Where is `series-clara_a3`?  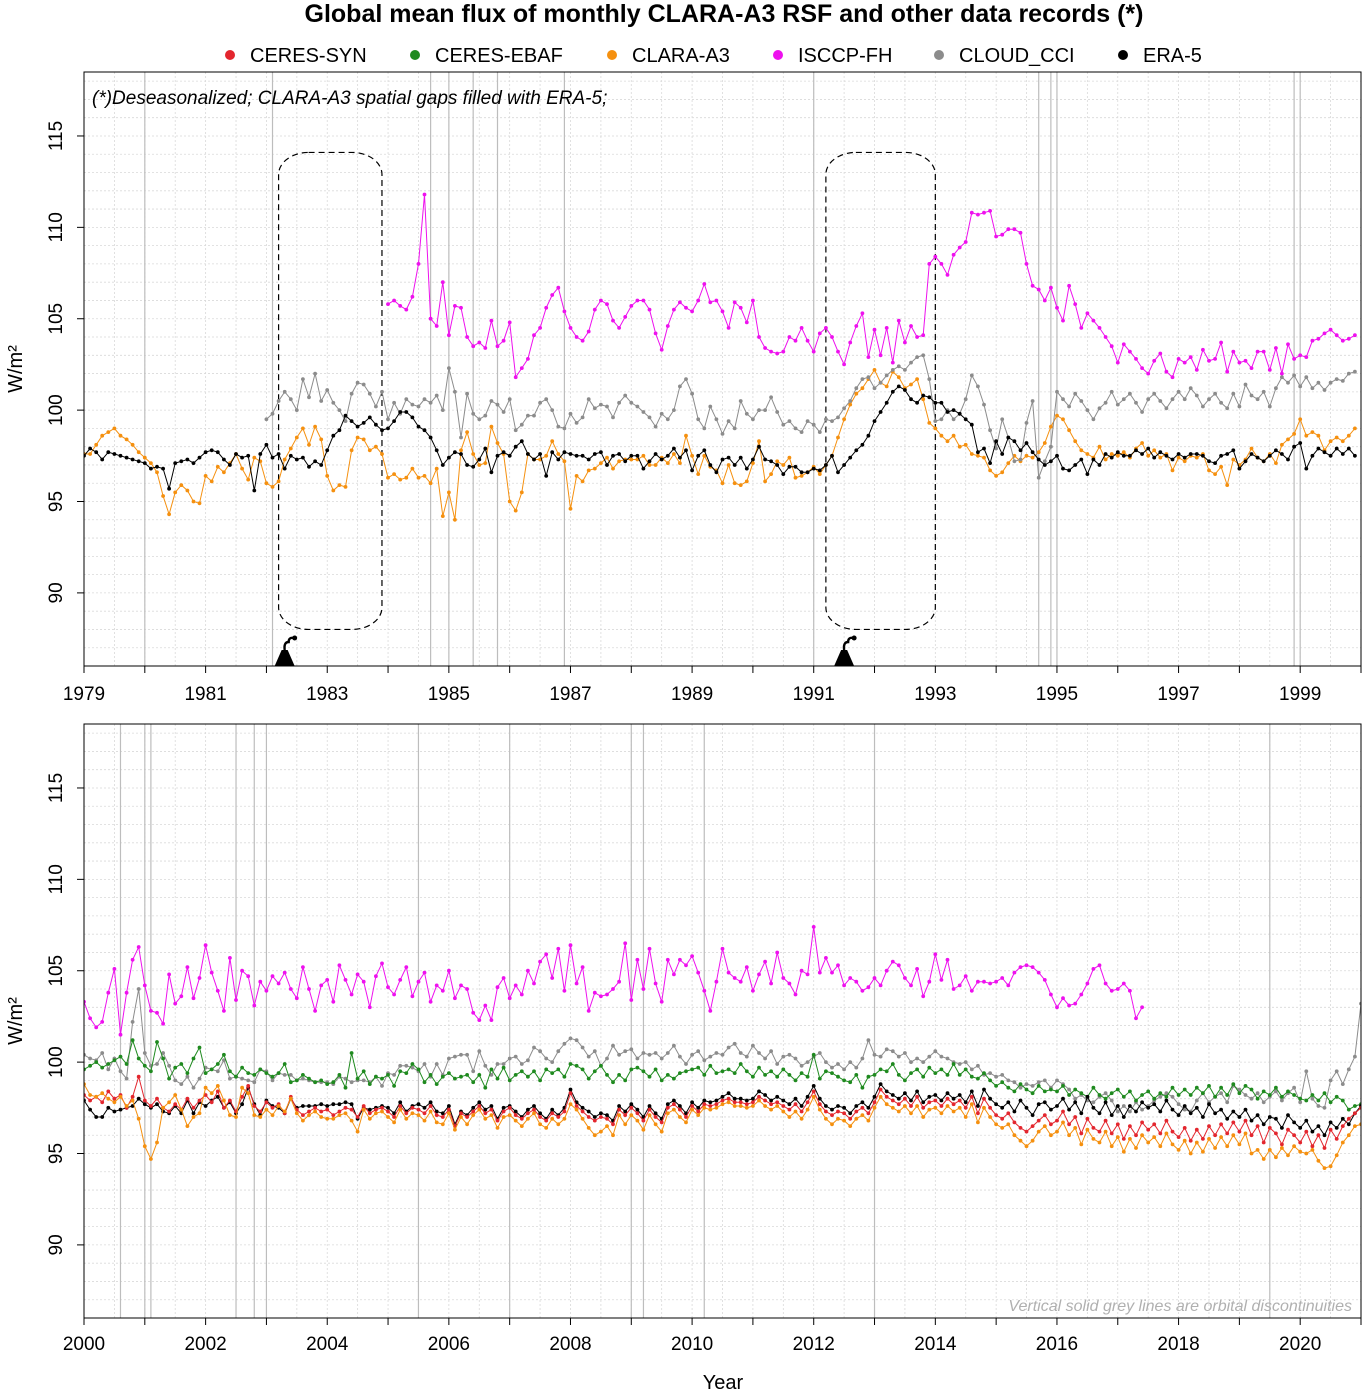
series-clara_a3 is located at coordinates (720, 445).